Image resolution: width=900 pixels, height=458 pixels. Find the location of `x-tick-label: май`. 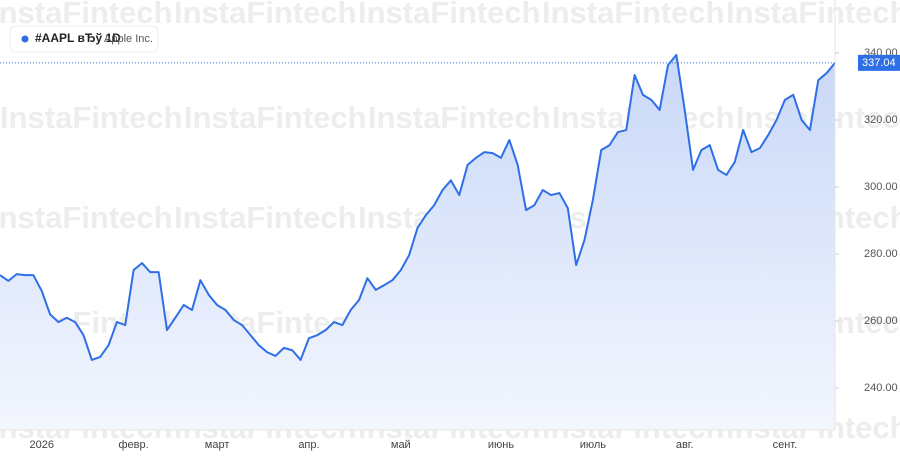

x-tick-label: май is located at coordinates (401, 445).